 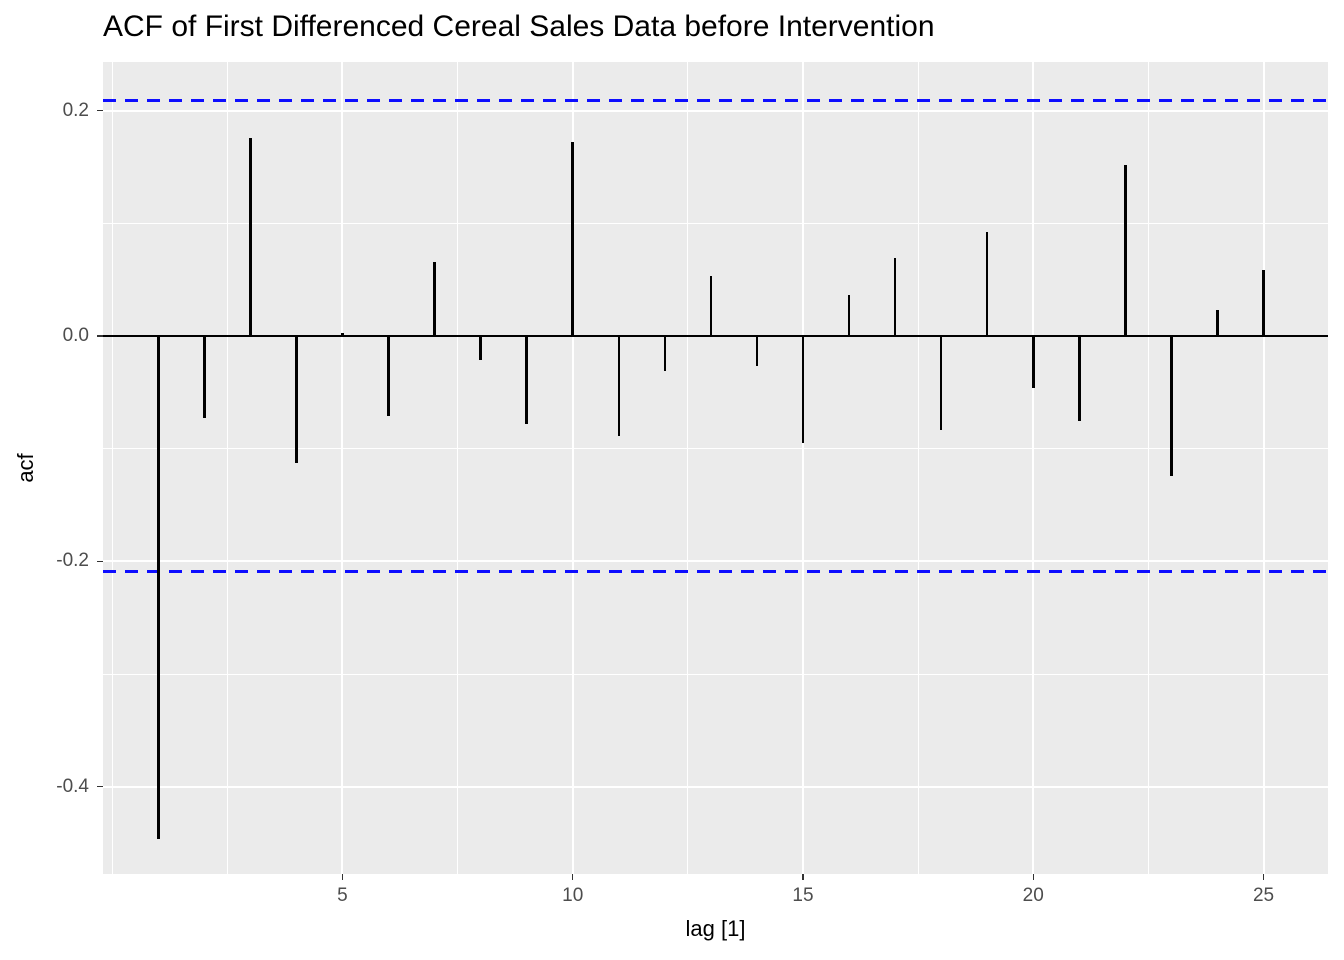 What do you see at coordinates (342, 895) in the screenshot?
I see `x-tick-label: 5` at bounding box center [342, 895].